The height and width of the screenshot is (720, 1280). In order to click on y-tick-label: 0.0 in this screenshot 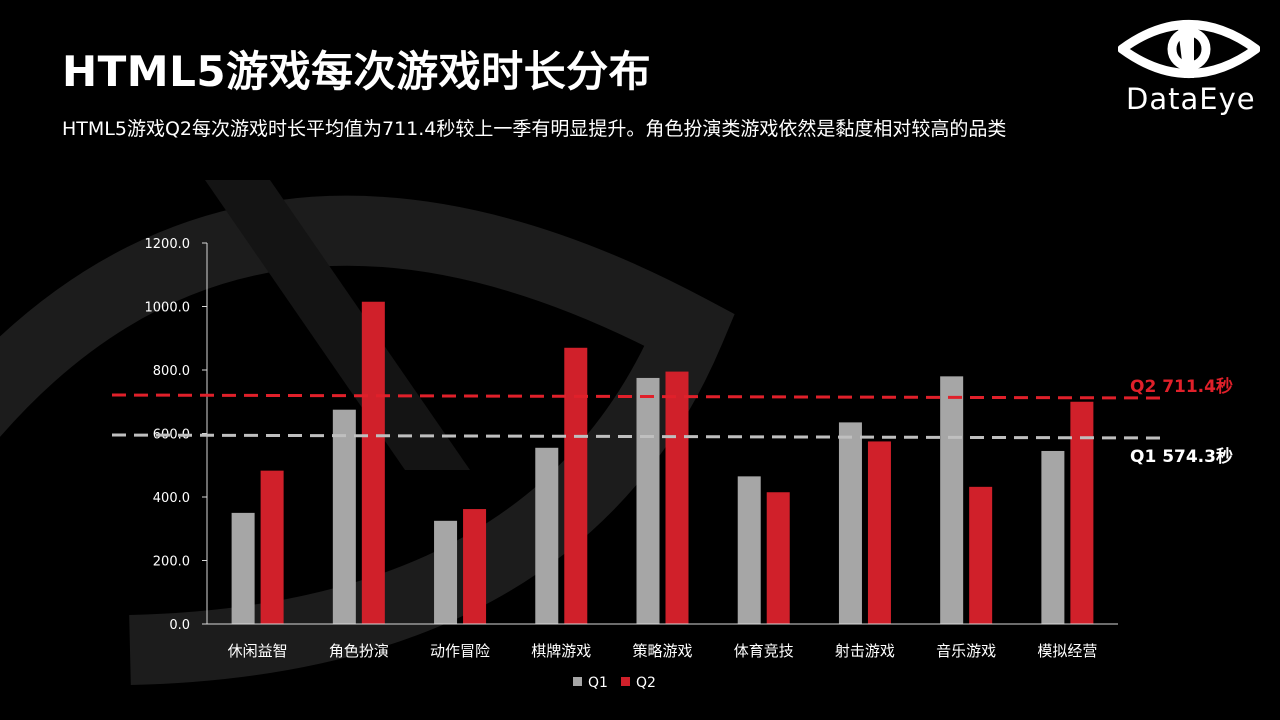, I will do `click(179, 625)`.